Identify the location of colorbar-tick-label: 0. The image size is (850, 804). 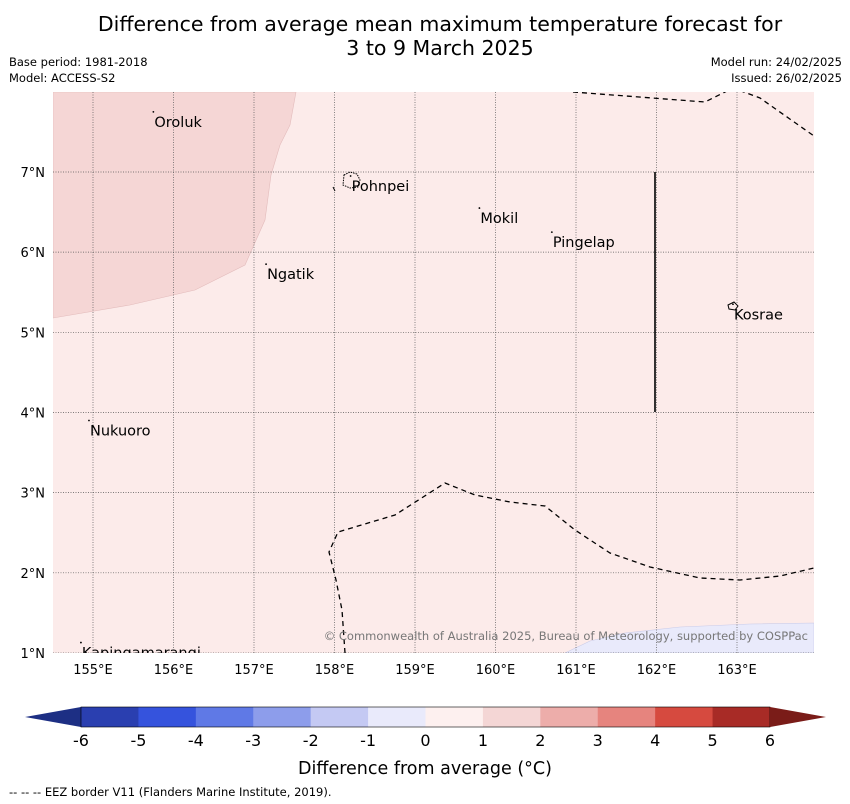
(425, 740).